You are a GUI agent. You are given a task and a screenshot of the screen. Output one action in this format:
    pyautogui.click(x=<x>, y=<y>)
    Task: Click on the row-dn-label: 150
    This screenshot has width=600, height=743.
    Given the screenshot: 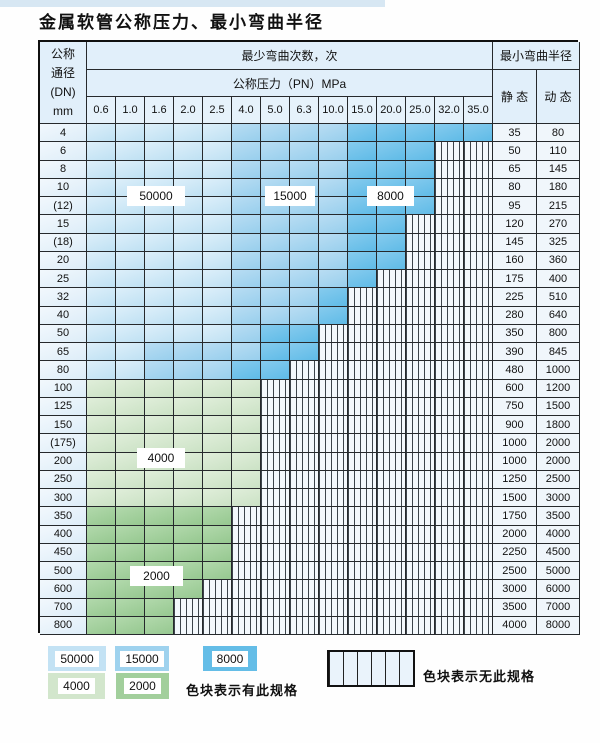 What is the action you would take?
    pyautogui.click(x=63, y=425)
    